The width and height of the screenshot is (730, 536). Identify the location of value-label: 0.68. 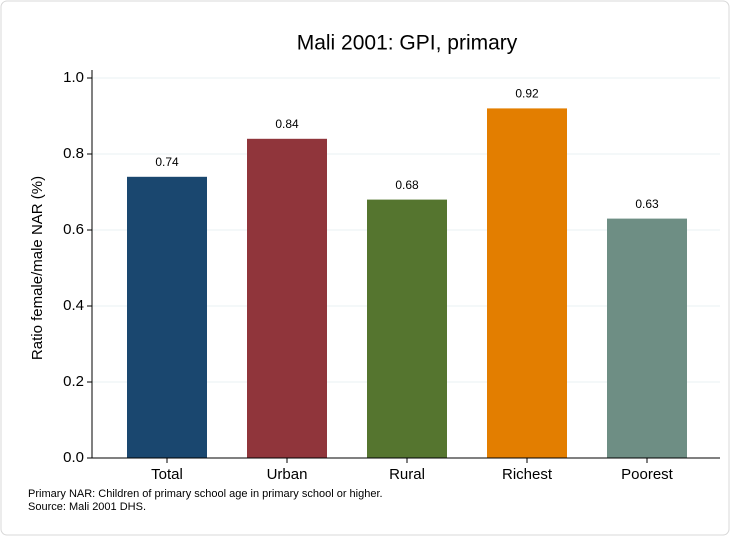
(407, 185).